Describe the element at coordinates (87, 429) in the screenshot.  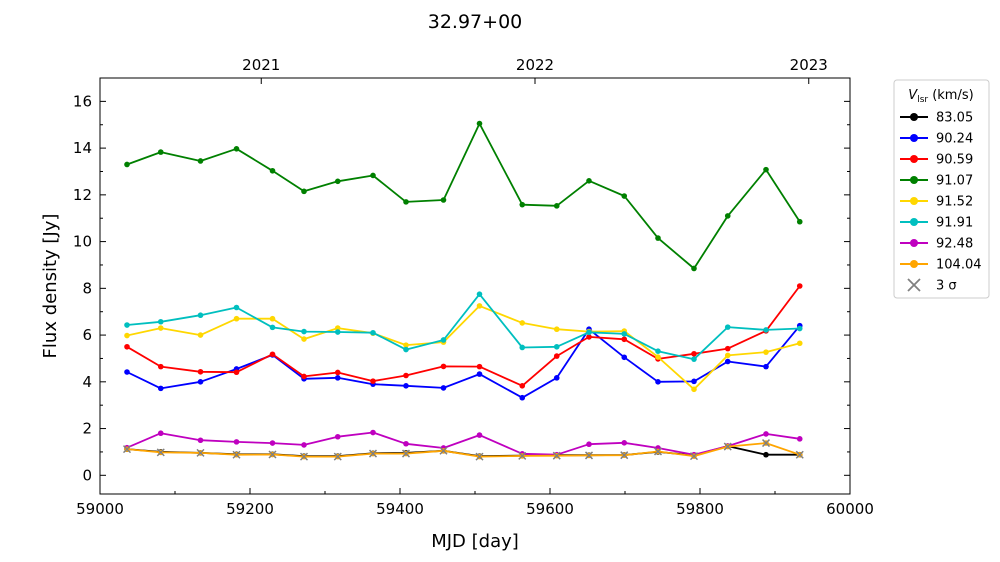
I see `y-tick-label: 2` at that location.